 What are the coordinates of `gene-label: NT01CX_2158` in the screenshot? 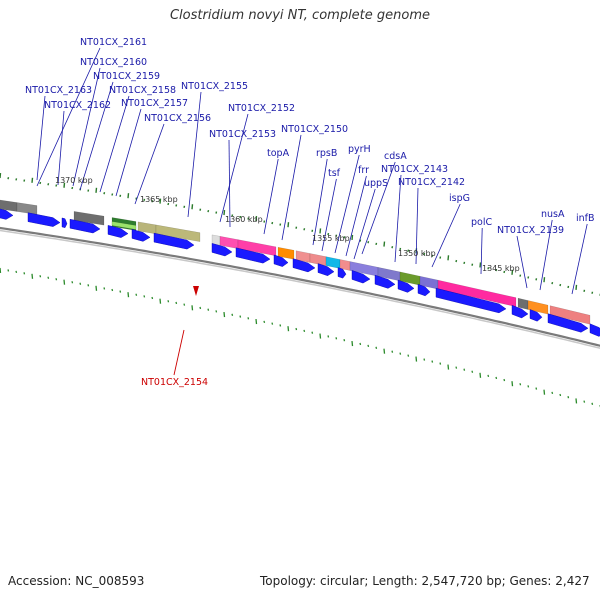 It's located at (142, 90).